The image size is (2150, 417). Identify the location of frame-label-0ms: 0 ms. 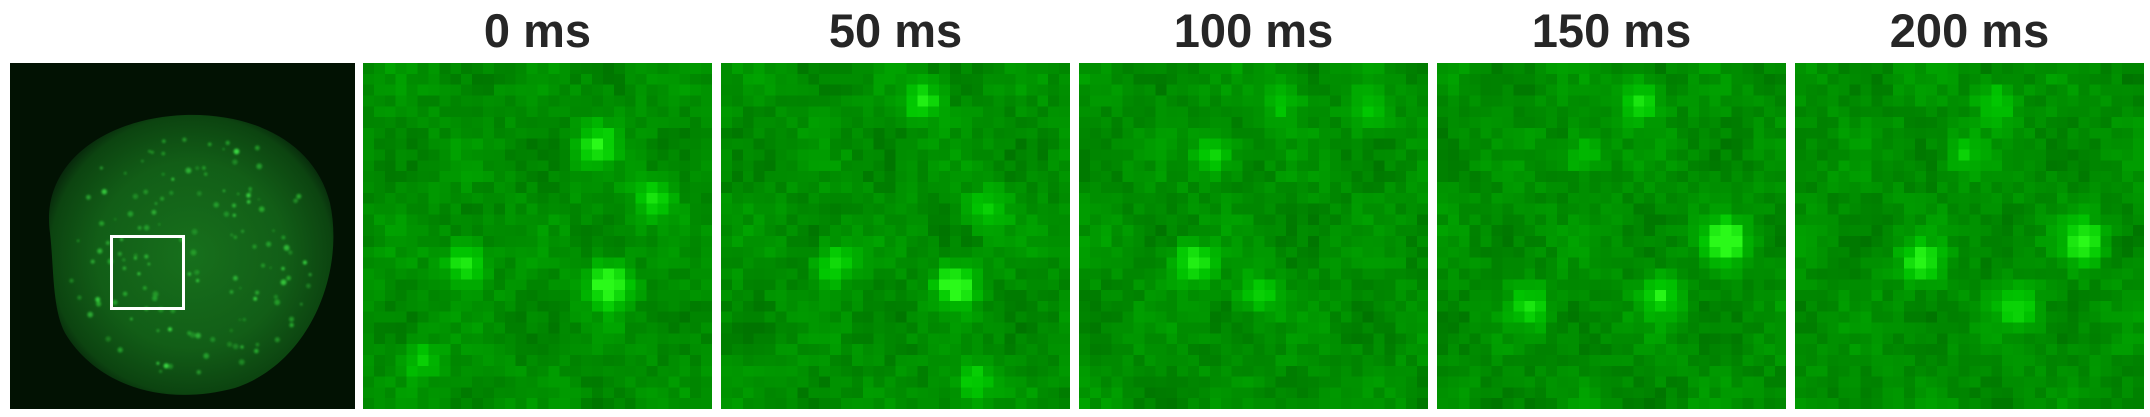
(537, 30).